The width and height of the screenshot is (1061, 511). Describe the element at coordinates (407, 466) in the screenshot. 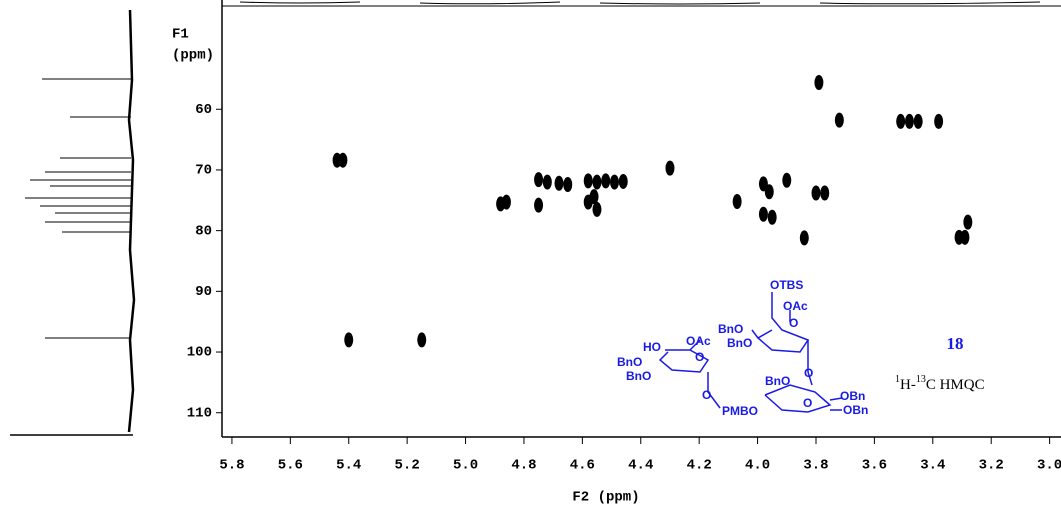

I see `x-tick-label: 5.2` at that location.